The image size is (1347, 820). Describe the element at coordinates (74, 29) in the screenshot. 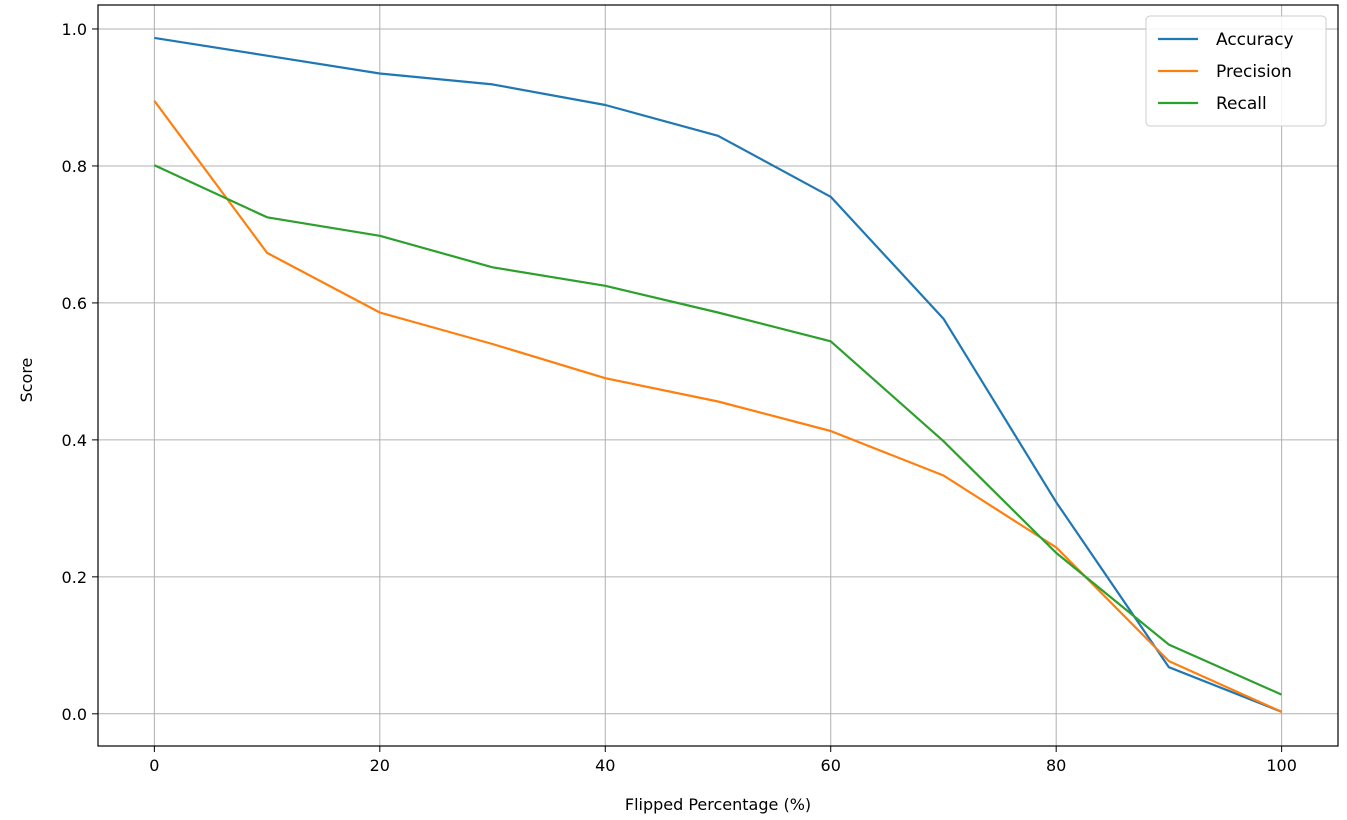

I see `y-tick-label: 1.0` at that location.